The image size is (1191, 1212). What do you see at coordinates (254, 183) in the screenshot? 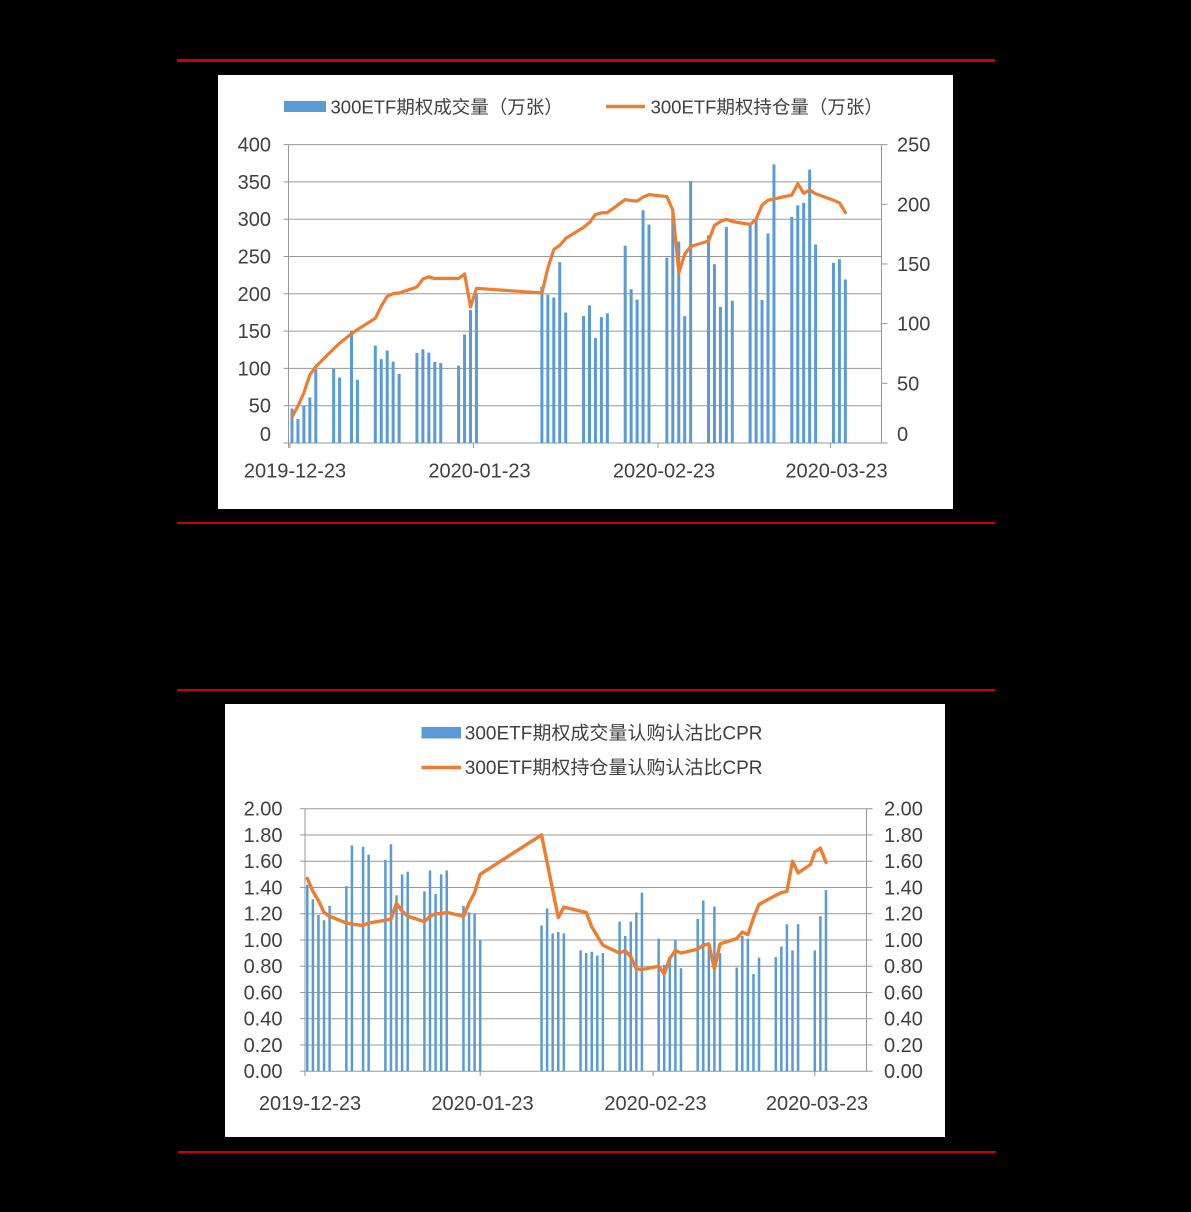
I see `svg-text: 350` at bounding box center [254, 183].